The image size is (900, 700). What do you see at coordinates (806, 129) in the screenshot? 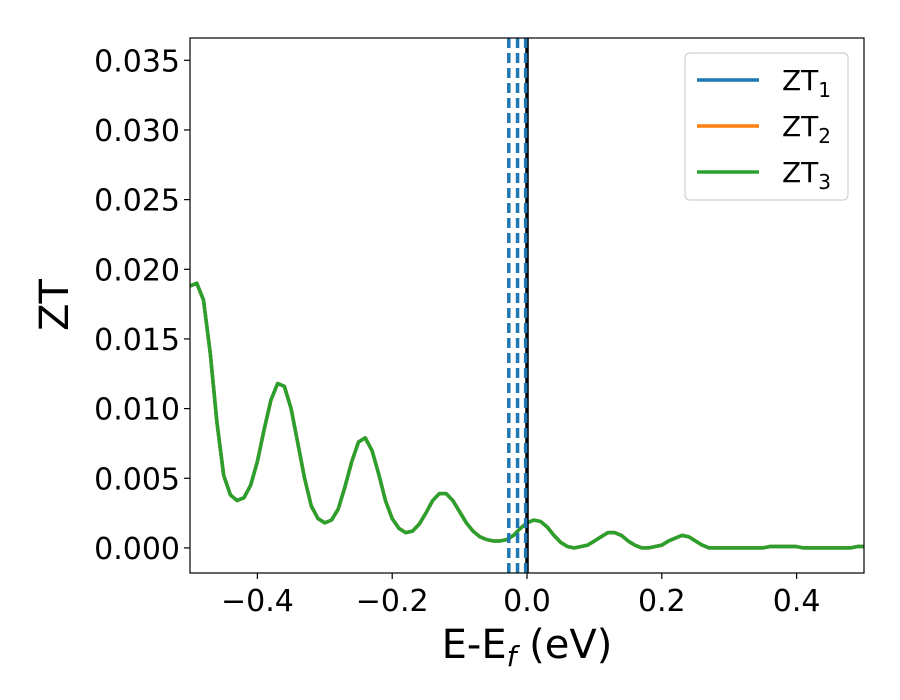
I see `legend-label-zt2: ZT2` at bounding box center [806, 129].